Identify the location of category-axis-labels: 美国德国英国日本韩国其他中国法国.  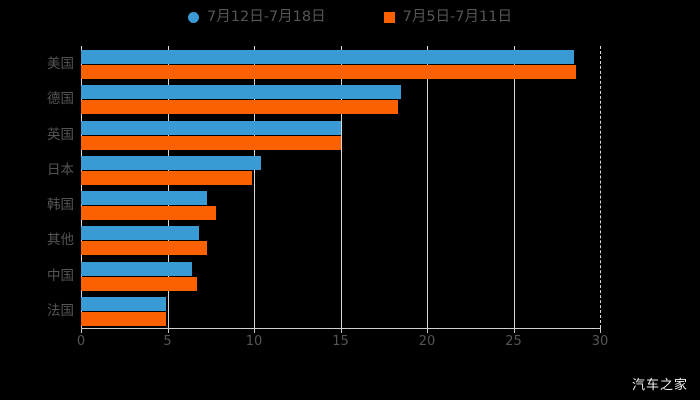
(37, 187).